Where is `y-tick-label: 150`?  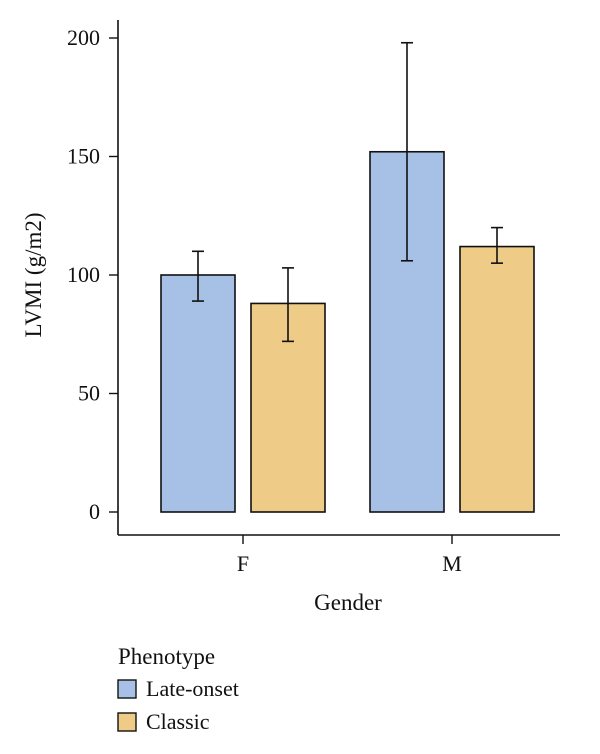 y-tick-label: 150 is located at coordinates (83, 156).